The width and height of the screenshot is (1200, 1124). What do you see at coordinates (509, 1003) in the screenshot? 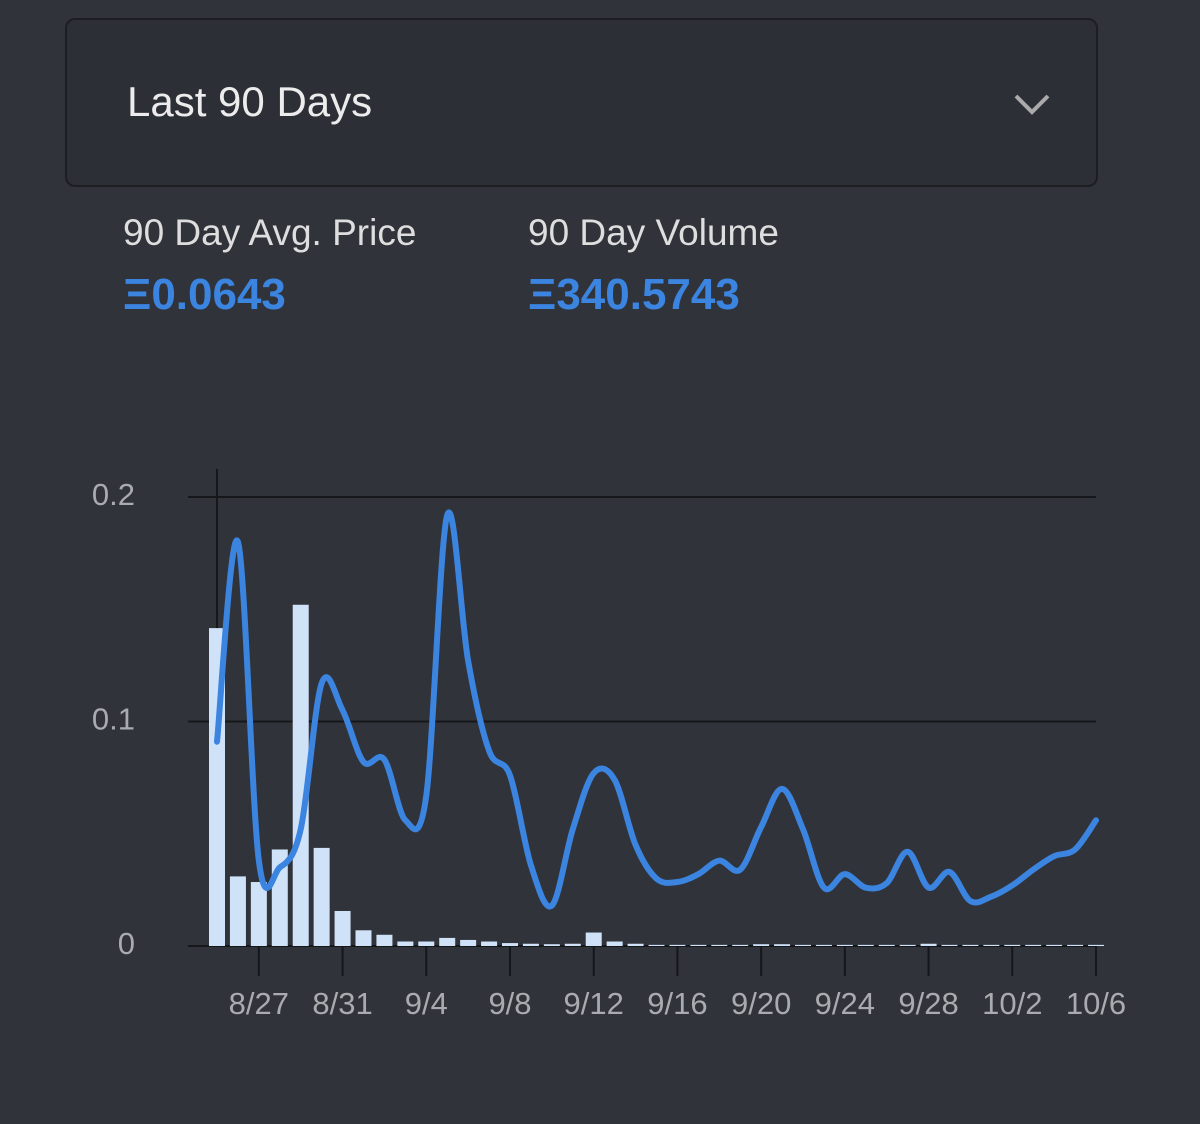
I see `x-tick-label: 9/8` at bounding box center [509, 1003].